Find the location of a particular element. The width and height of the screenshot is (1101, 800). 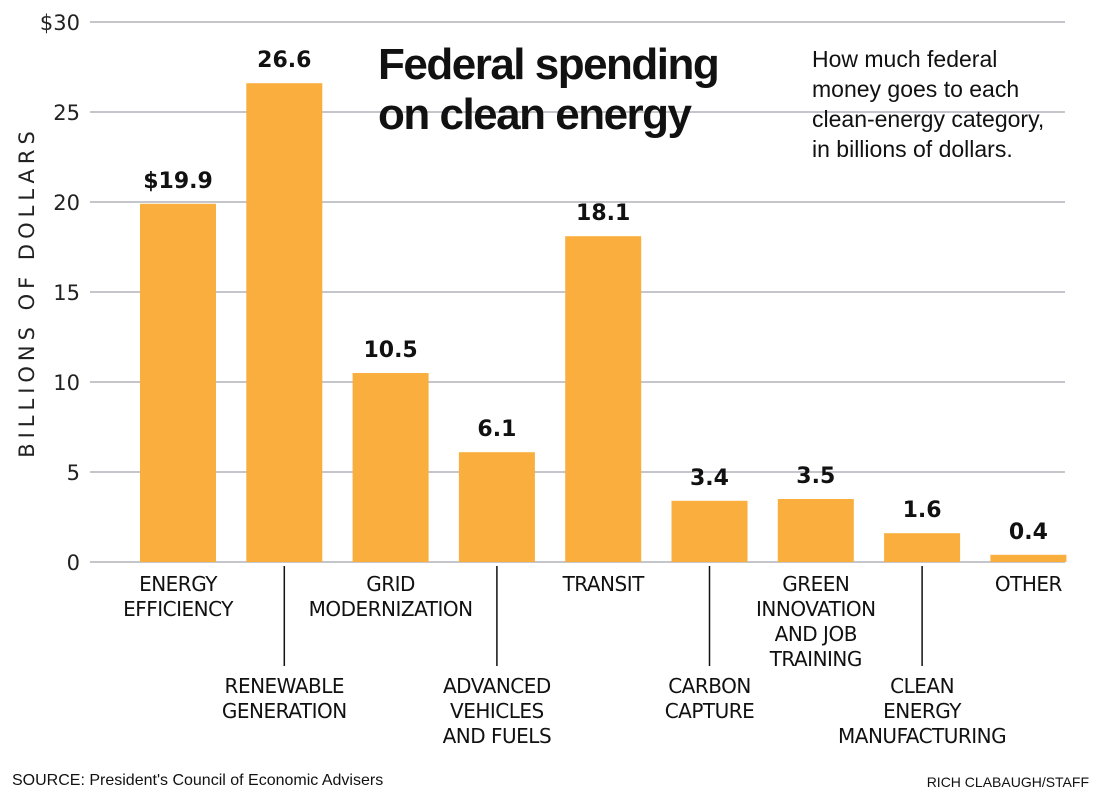

category-label: VEHICLES is located at coordinates (497, 711).